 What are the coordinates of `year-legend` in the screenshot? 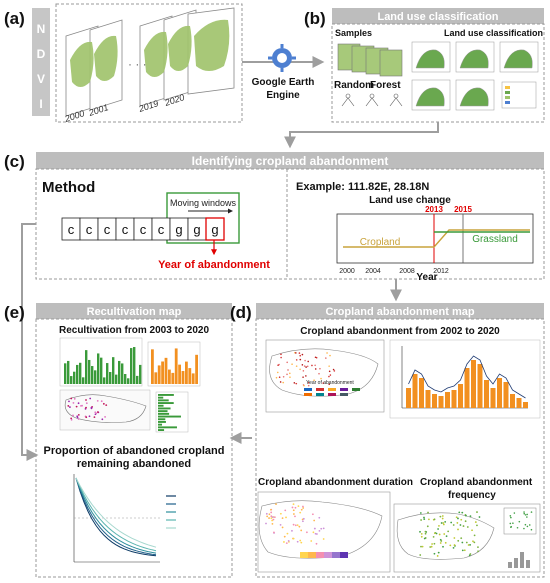 It's located at (332, 392).